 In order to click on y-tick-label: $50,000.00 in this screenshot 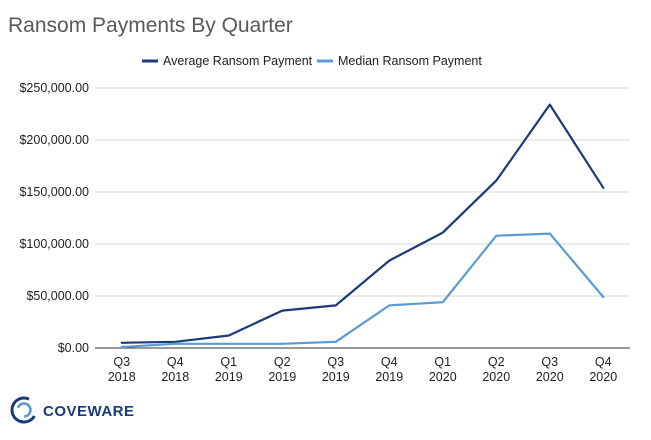, I will do `click(57, 296)`.